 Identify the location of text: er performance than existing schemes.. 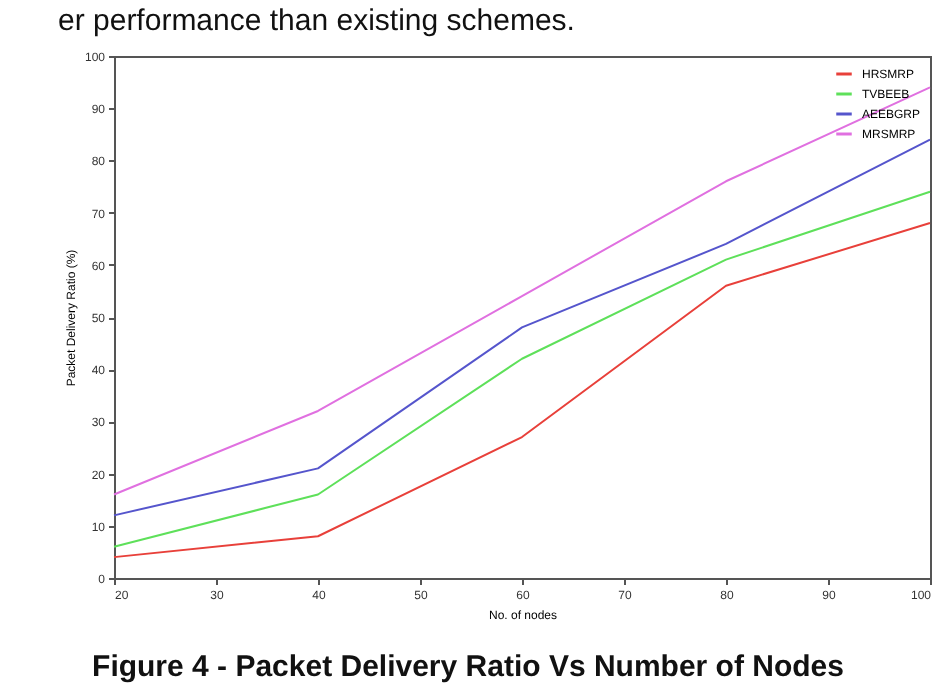
(316, 21).